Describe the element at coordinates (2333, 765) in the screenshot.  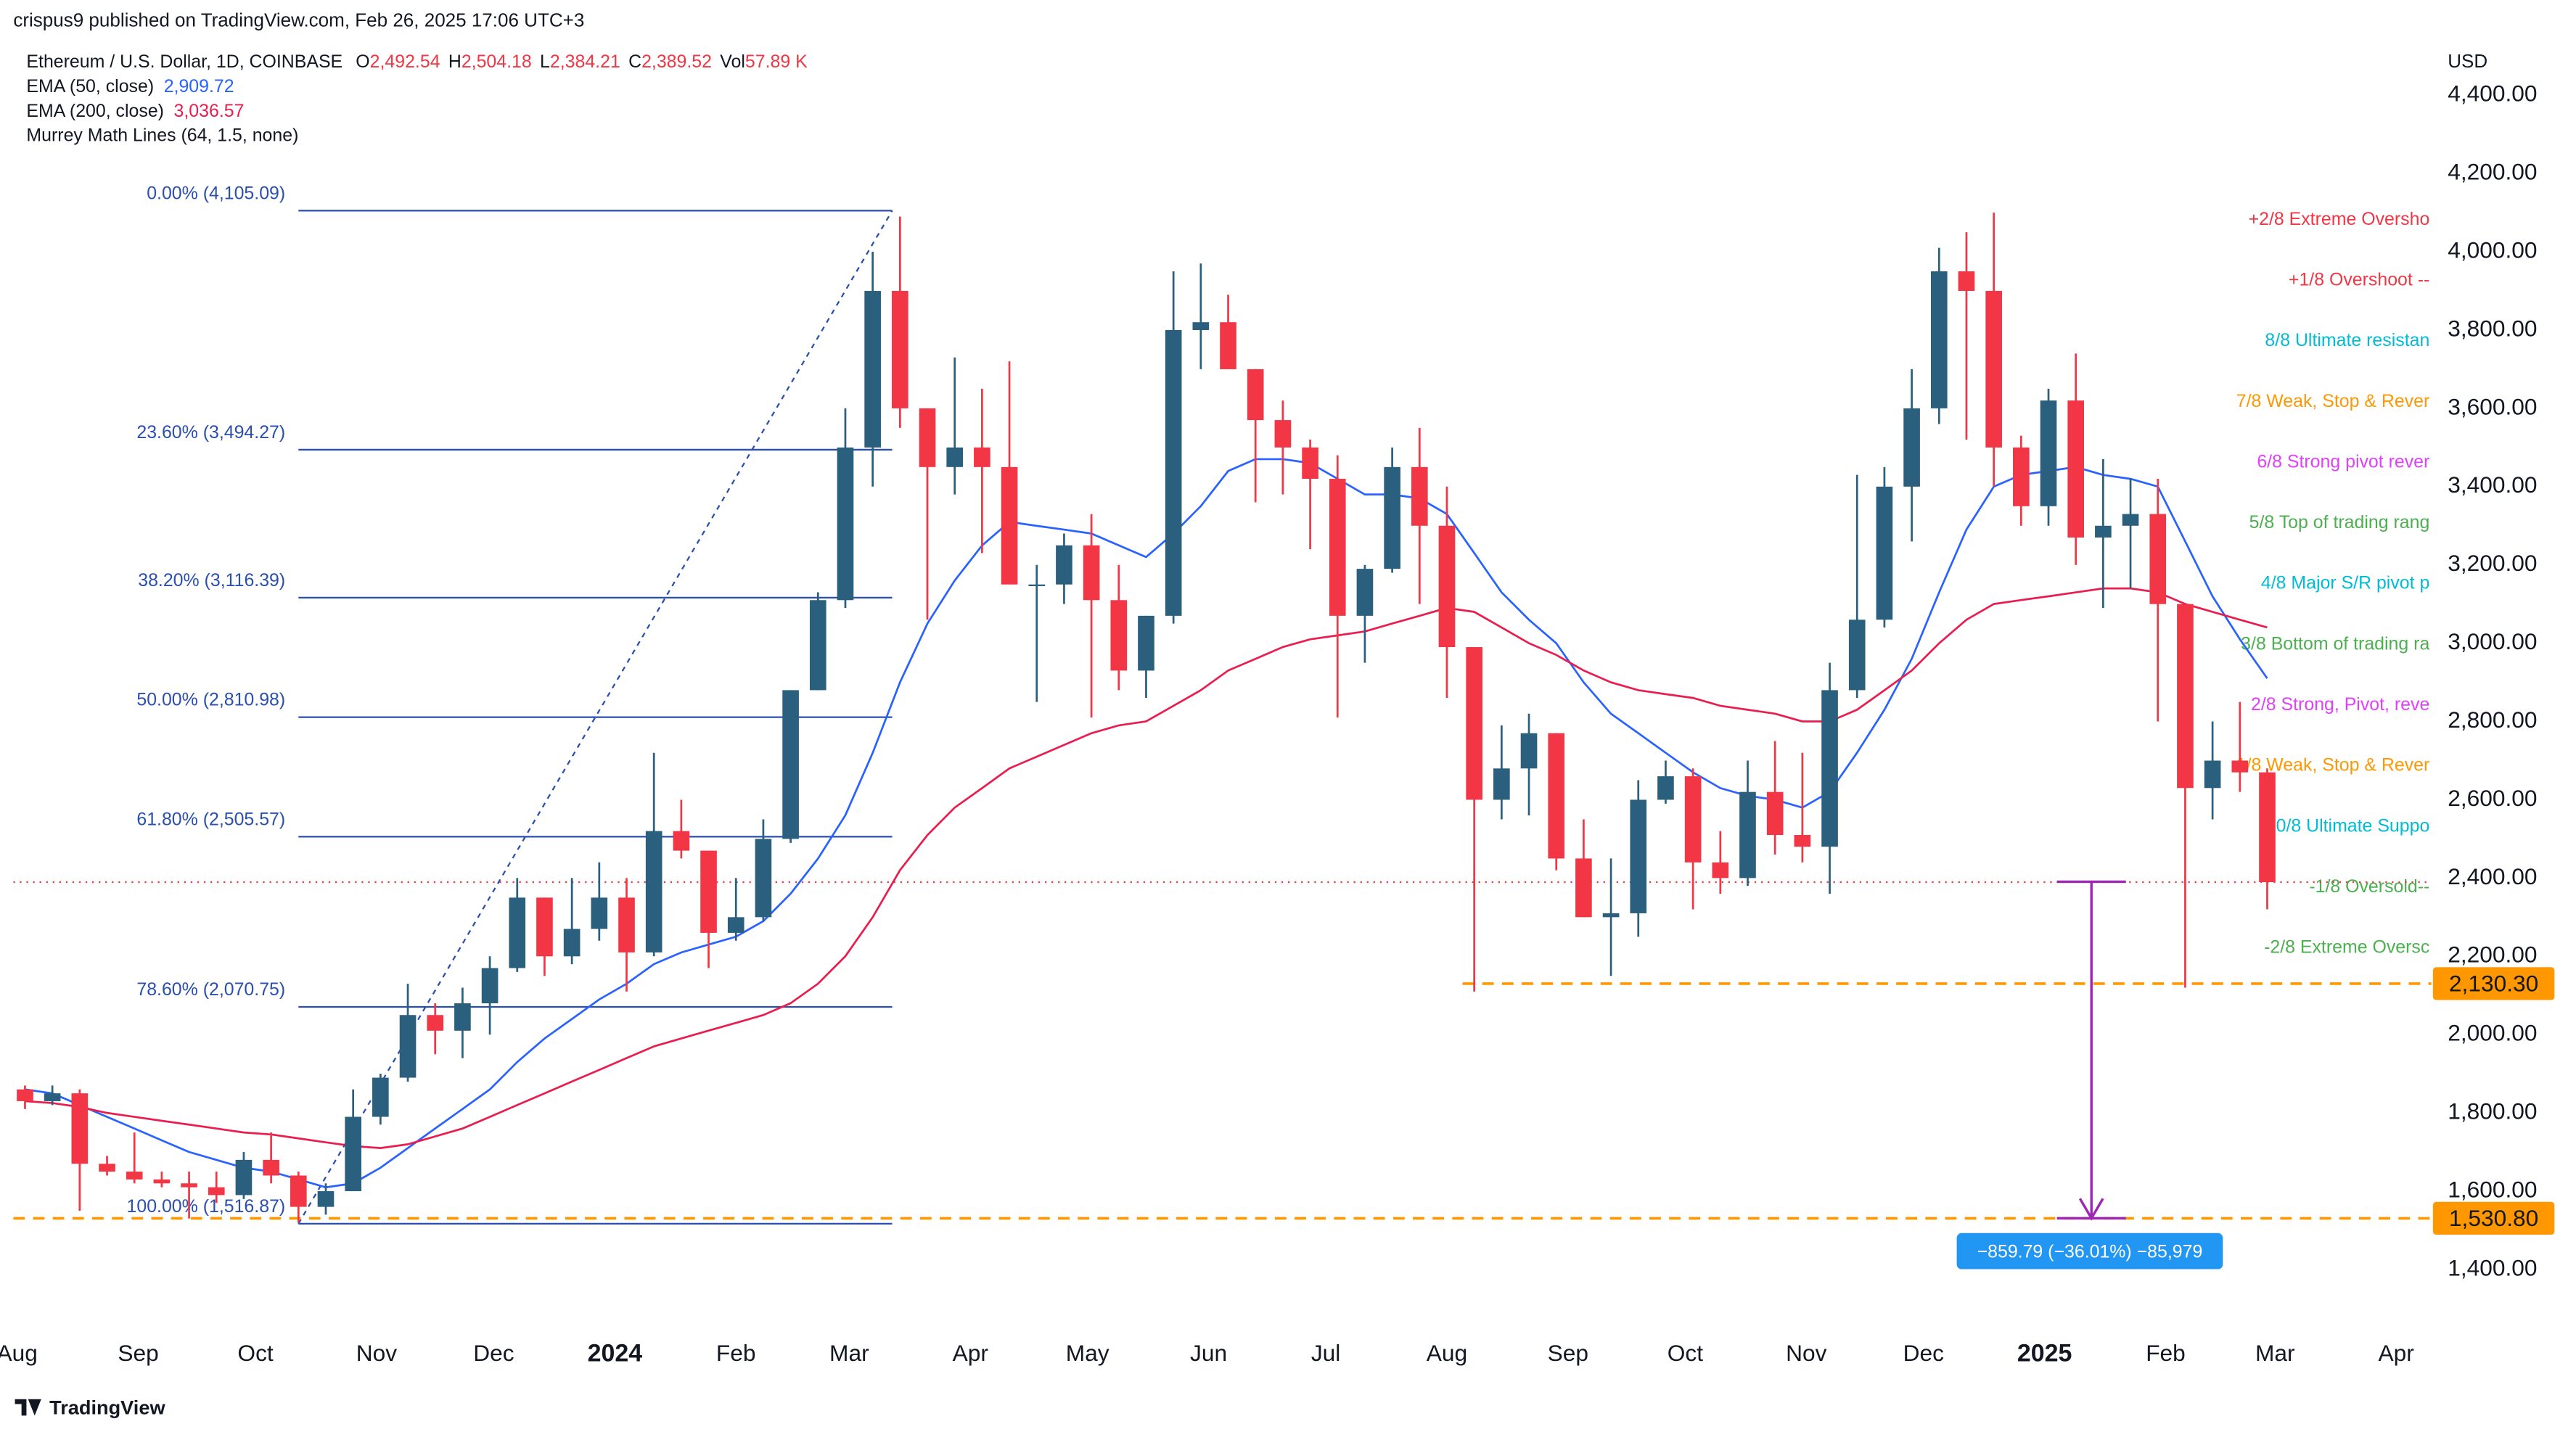
I see `murrey-label: 1/8 Weak, Stop & Rever` at that location.